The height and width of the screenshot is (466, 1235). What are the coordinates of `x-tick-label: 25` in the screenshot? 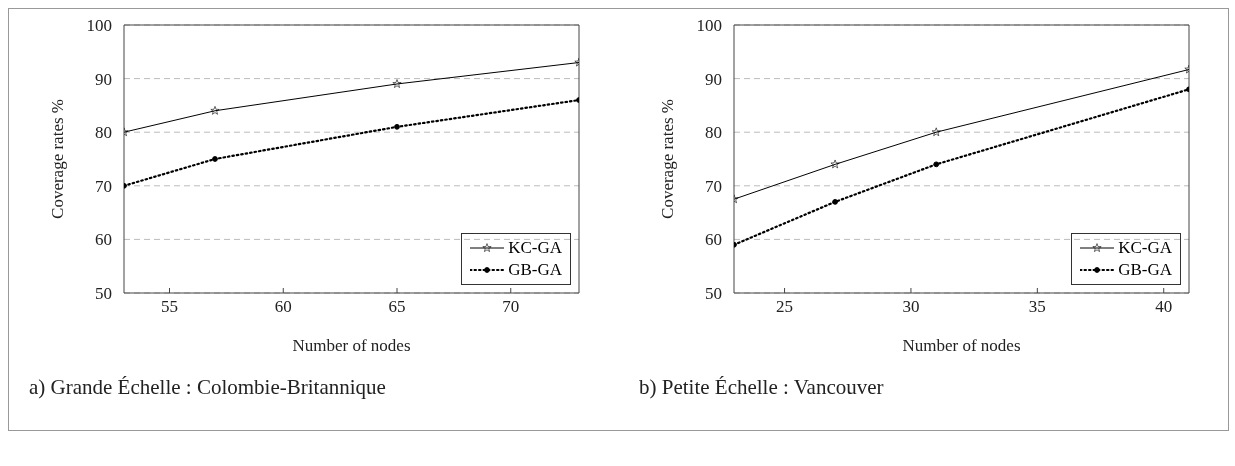 It's located at (785, 307).